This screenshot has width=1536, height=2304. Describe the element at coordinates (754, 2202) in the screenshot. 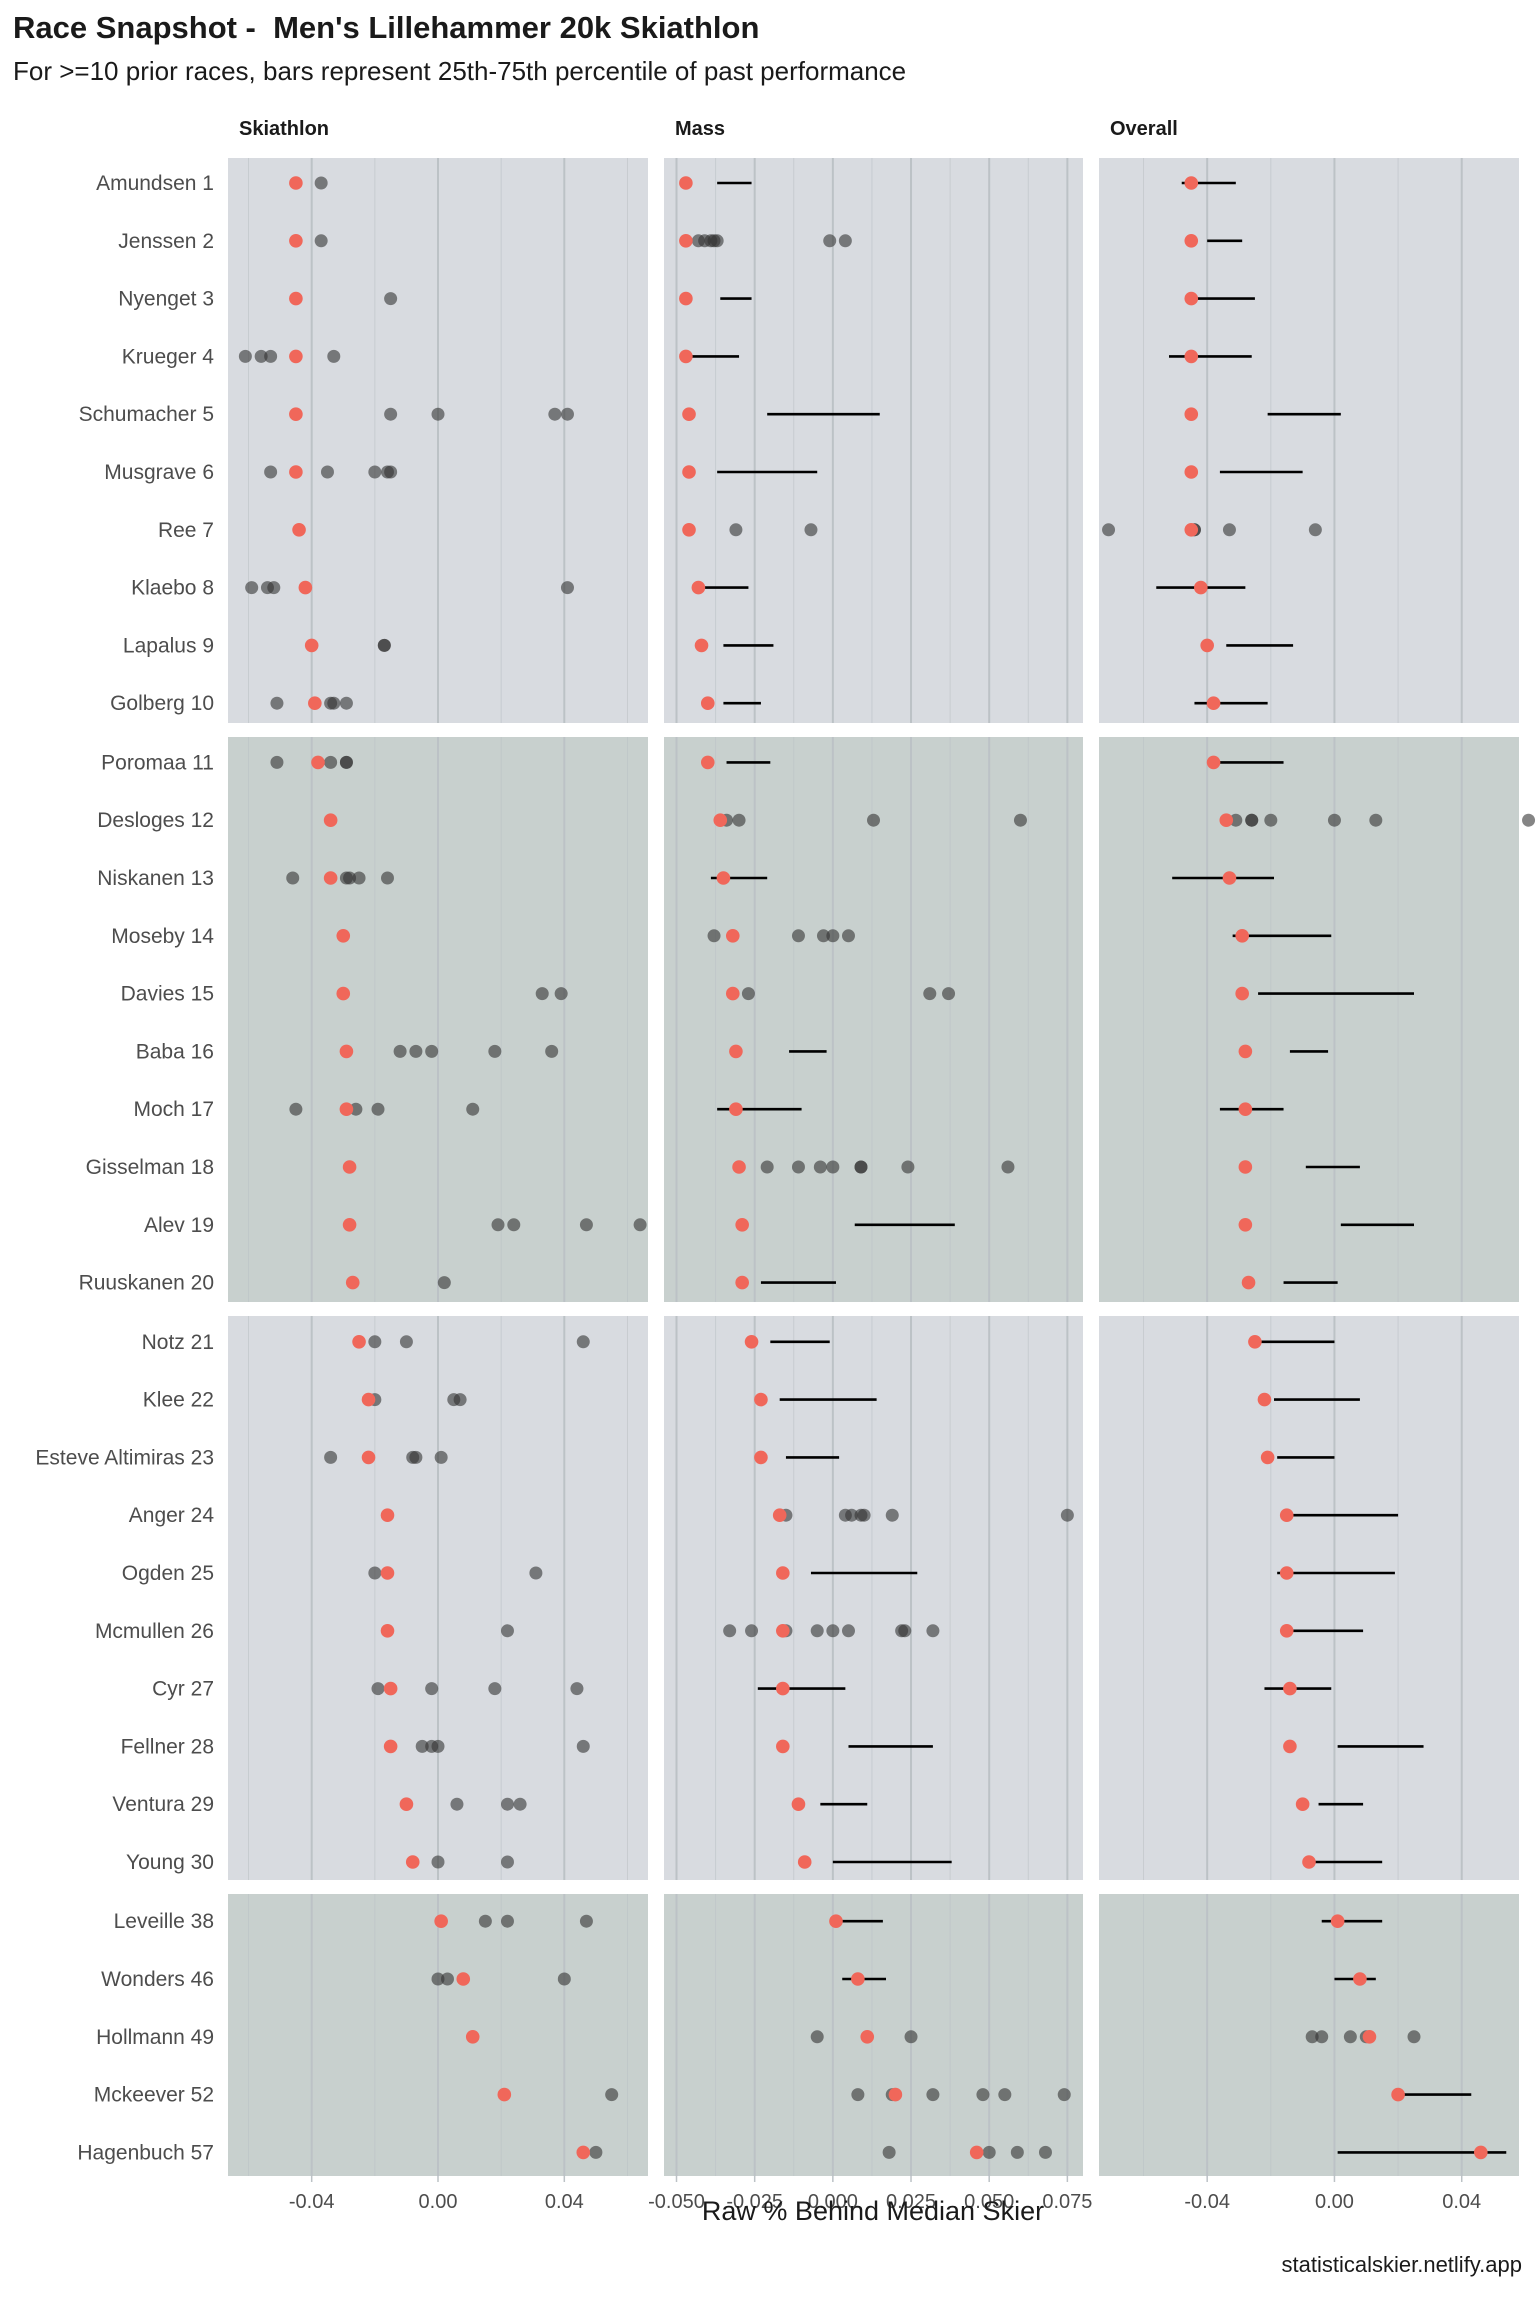

I see `x-tick-label: -0.025` at that location.